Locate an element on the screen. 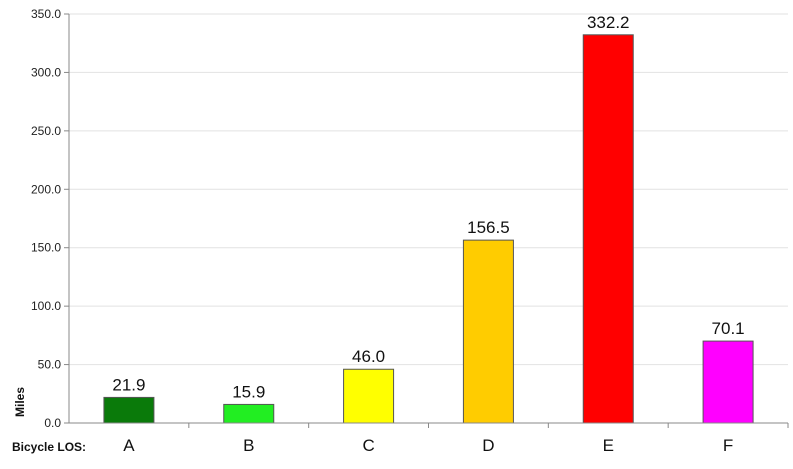 Image resolution: width=793 pixels, height=469 pixels. bar-c is located at coordinates (369, 396).